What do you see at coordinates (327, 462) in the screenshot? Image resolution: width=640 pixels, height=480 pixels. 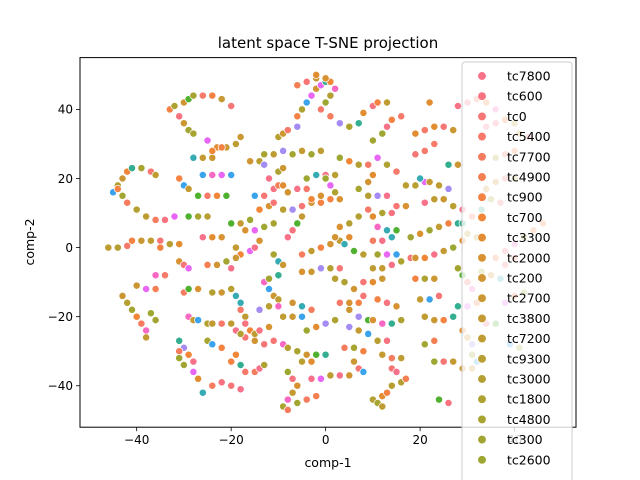 I see `x-axis-label: comp-1` at bounding box center [327, 462].